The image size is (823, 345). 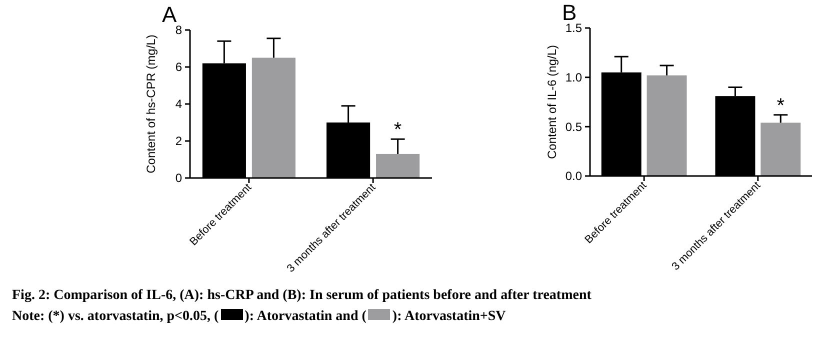 I want to click on y-tick-label: 6, so click(x=178, y=67).